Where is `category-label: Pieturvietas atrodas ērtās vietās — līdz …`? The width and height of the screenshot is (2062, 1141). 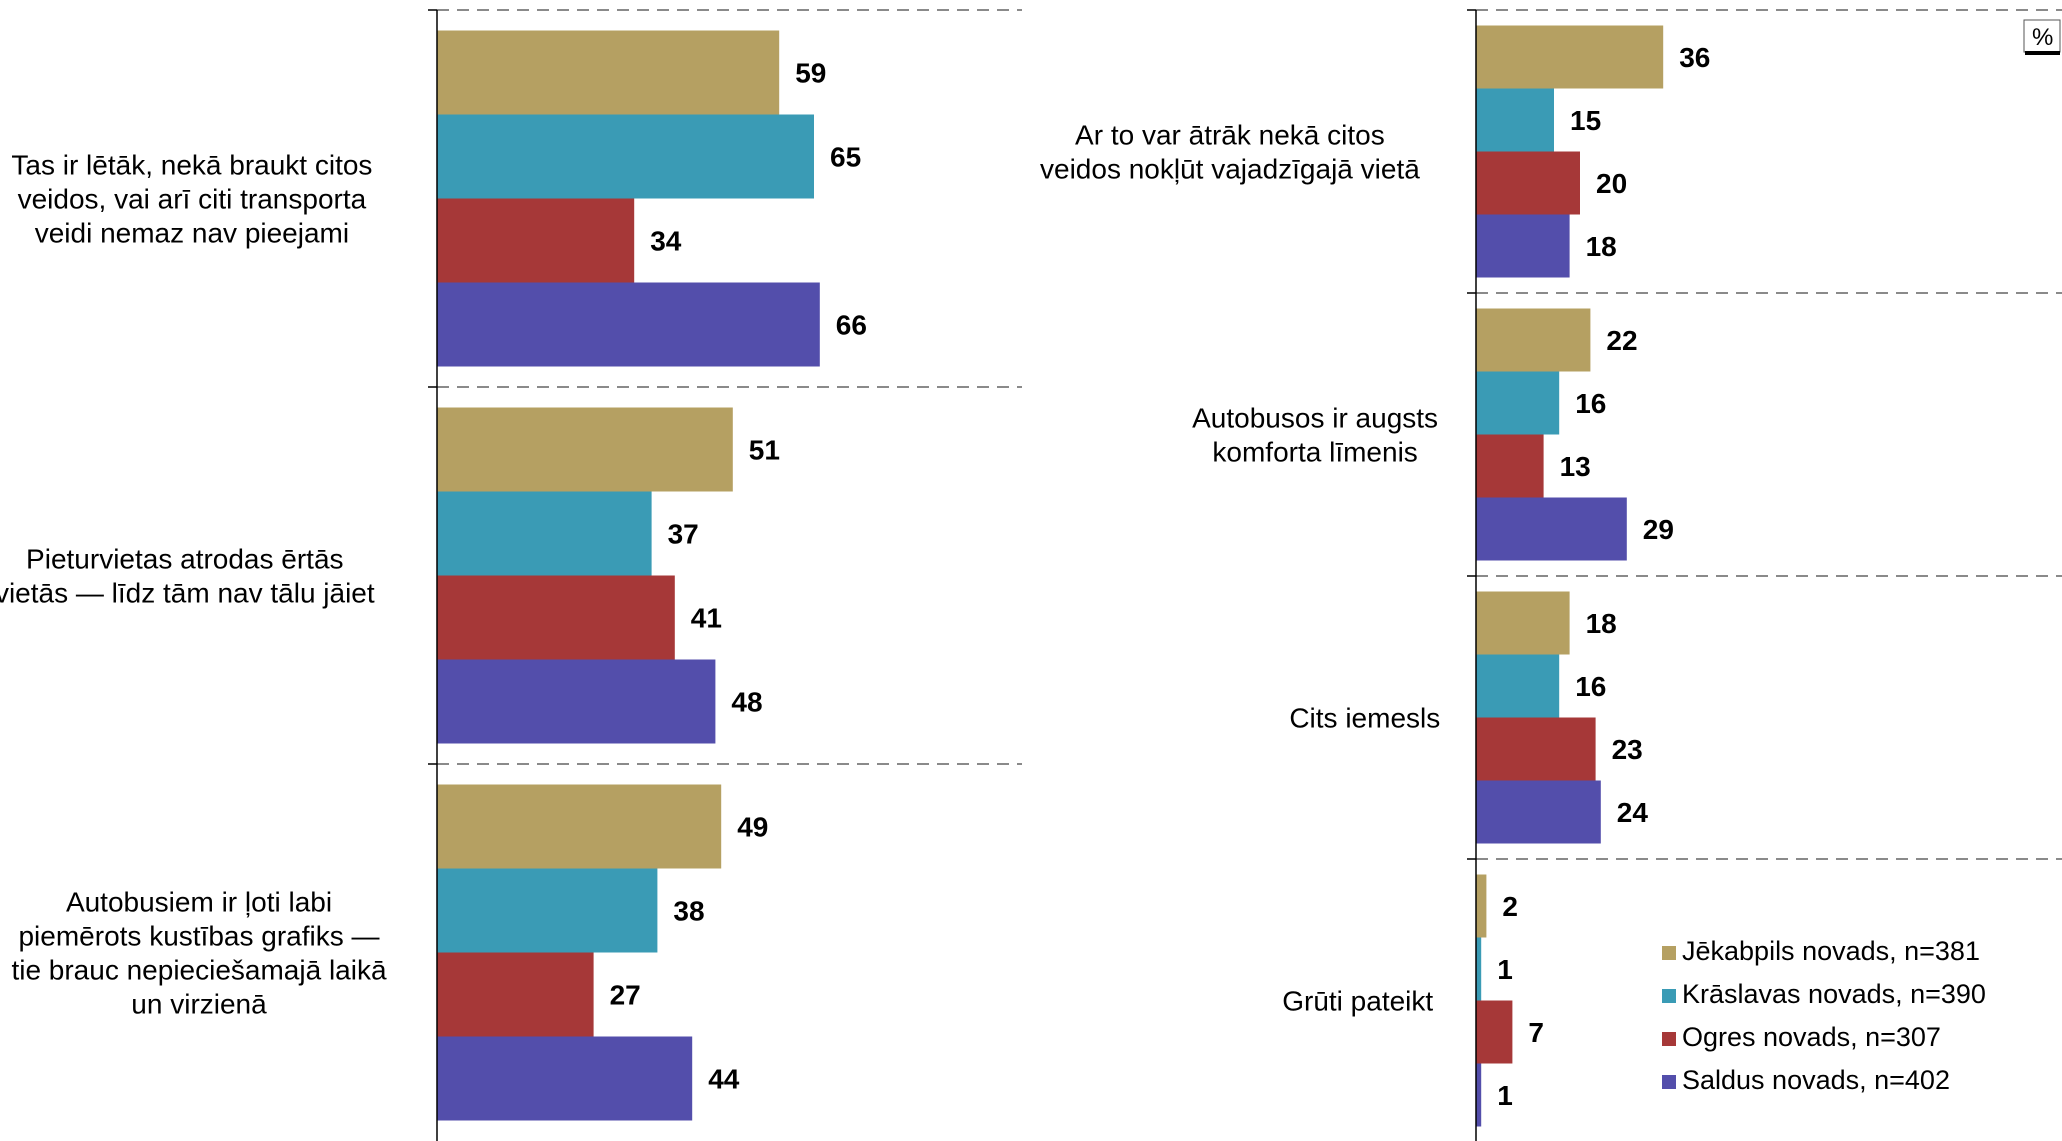 category-label: Pieturvietas atrodas ērtās vietās — līdz … is located at coordinates (187, 576).